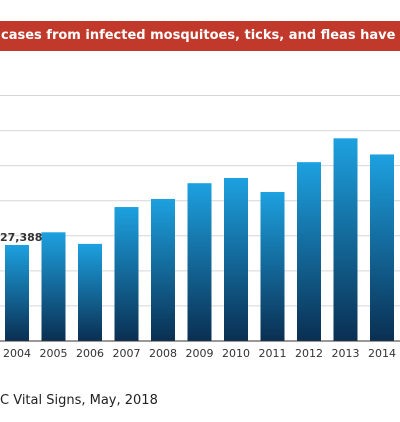 The image size is (400, 422). I want to click on data-labels: 27,388, so click(21, 237).